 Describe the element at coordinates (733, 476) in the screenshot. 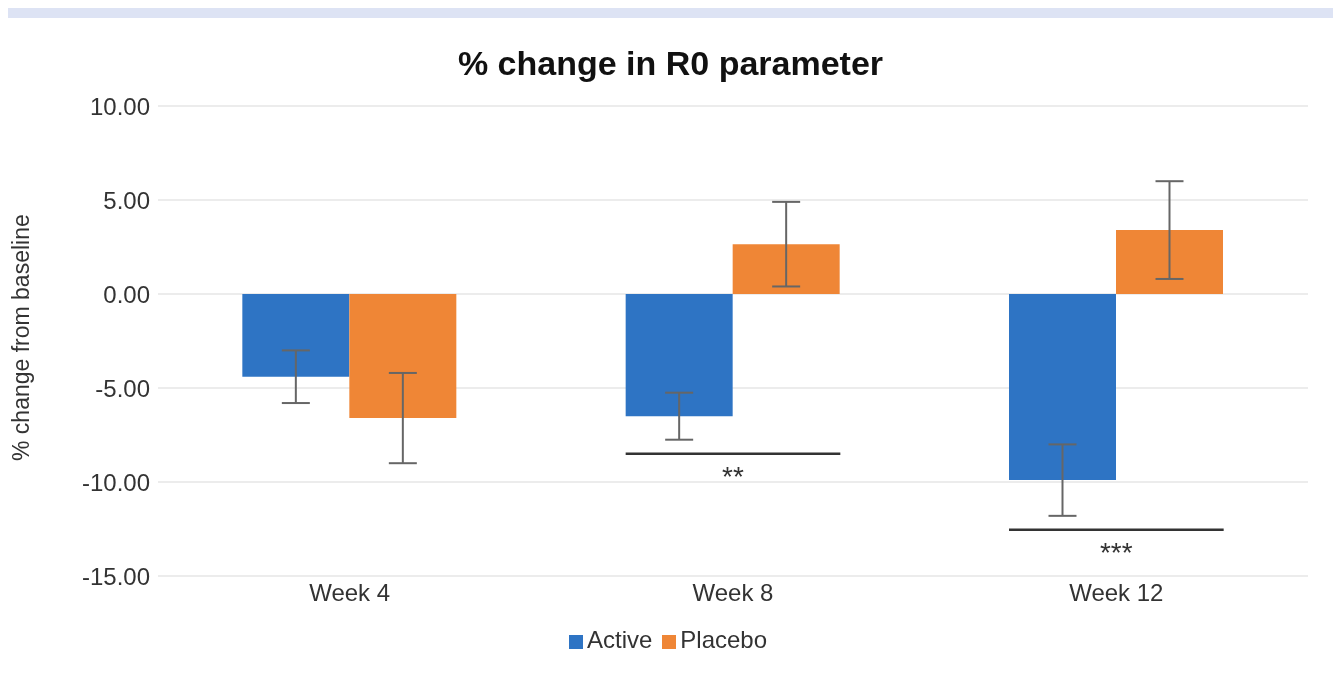

I see `annotation: **` at that location.